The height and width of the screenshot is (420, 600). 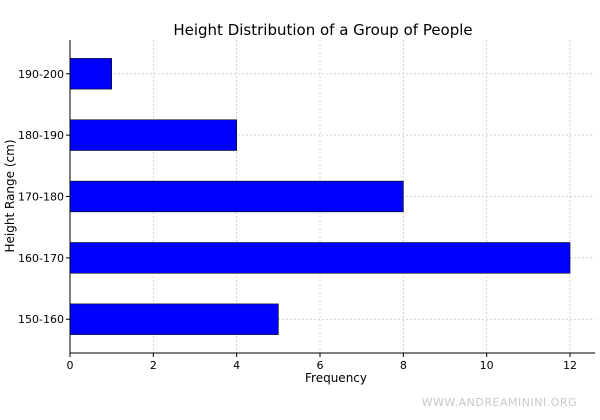 What do you see at coordinates (10, 196) in the screenshot?
I see `y-axis-label: Height Range (cm)` at bounding box center [10, 196].